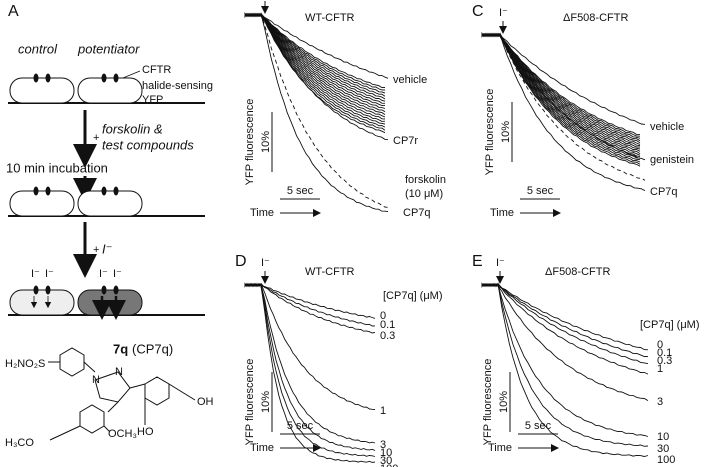  Describe the element at coordinates (120, 348) in the screenshot. I see `chem-label: 7q` at that location.